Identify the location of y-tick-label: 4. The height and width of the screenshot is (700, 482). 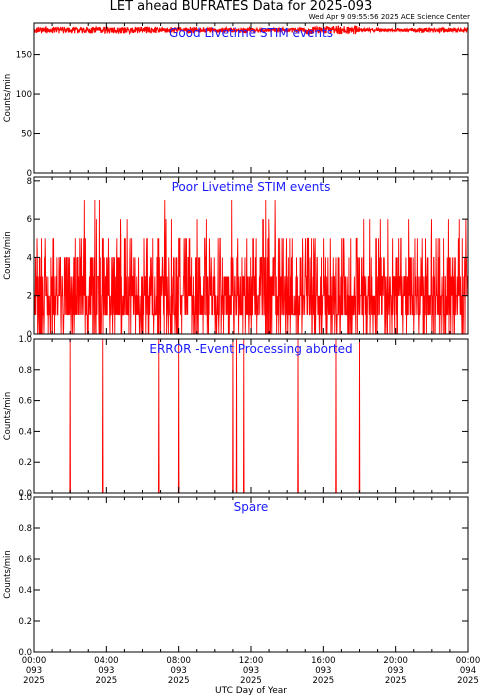
(29, 258).